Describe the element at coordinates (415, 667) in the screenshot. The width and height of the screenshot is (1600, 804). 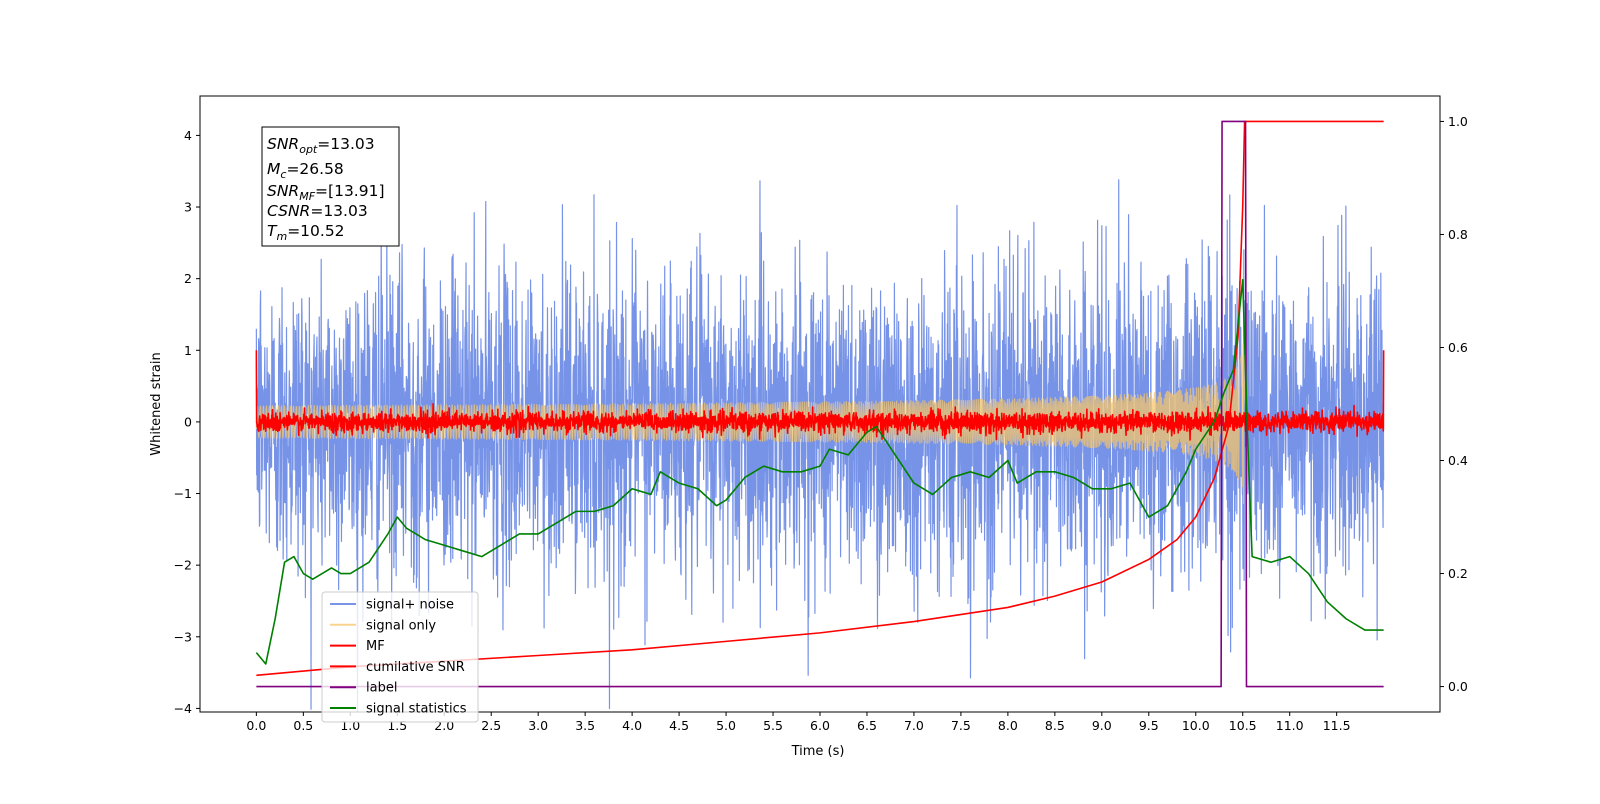
I see `legend-label-cumilative-snr: cumilative SNR` at that location.